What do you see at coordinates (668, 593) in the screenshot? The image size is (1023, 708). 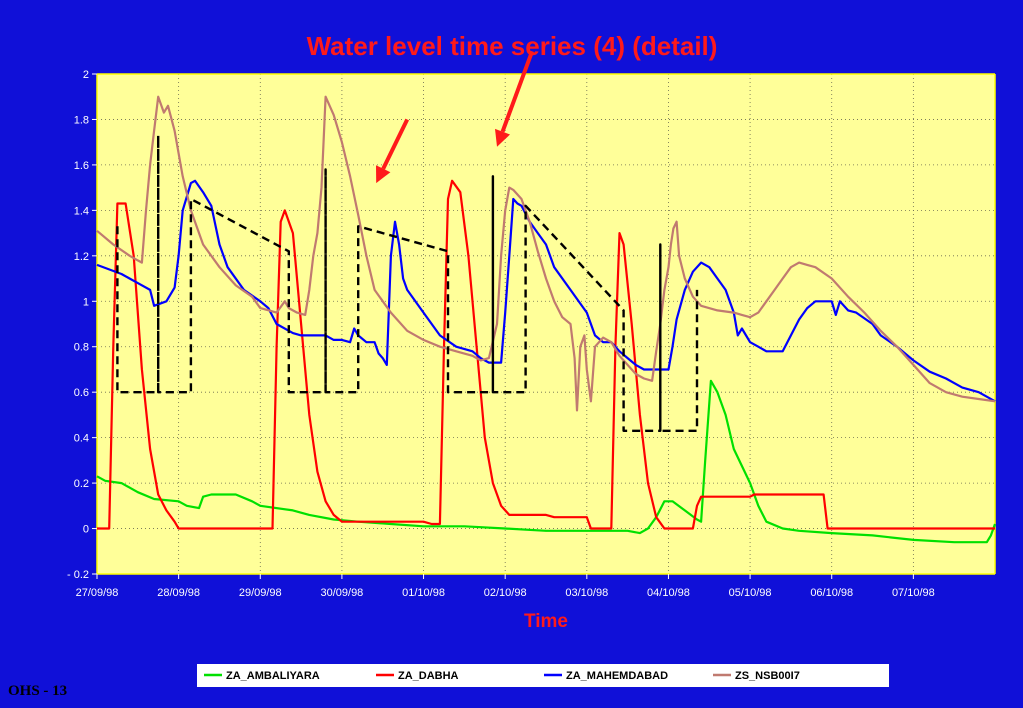 I see `x-tick-label: 04/10/98` at bounding box center [668, 593].